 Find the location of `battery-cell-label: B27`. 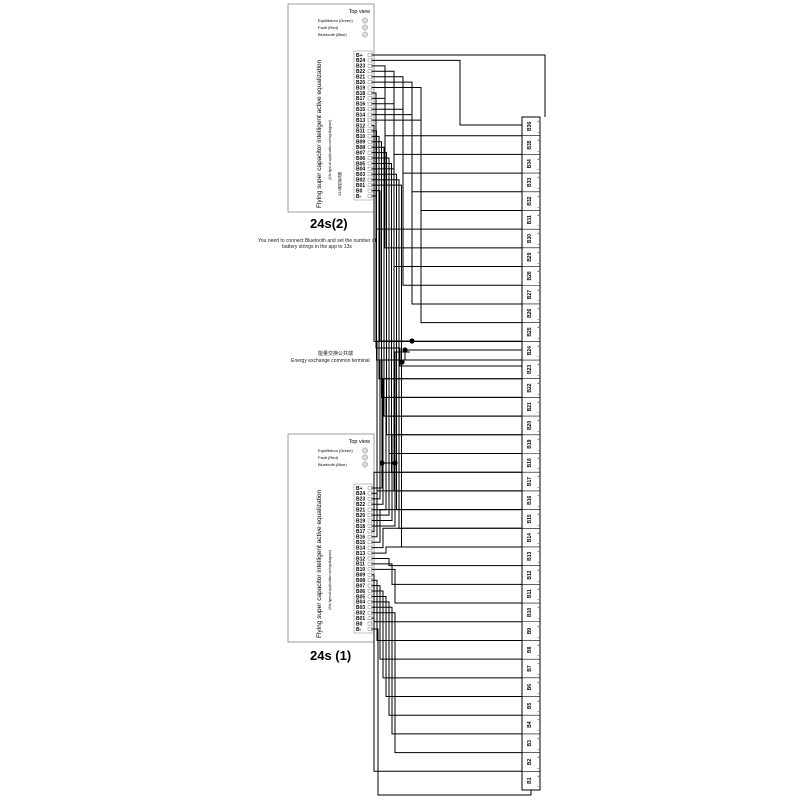

battery-cell-label: B27 is located at coordinates (530, 294).